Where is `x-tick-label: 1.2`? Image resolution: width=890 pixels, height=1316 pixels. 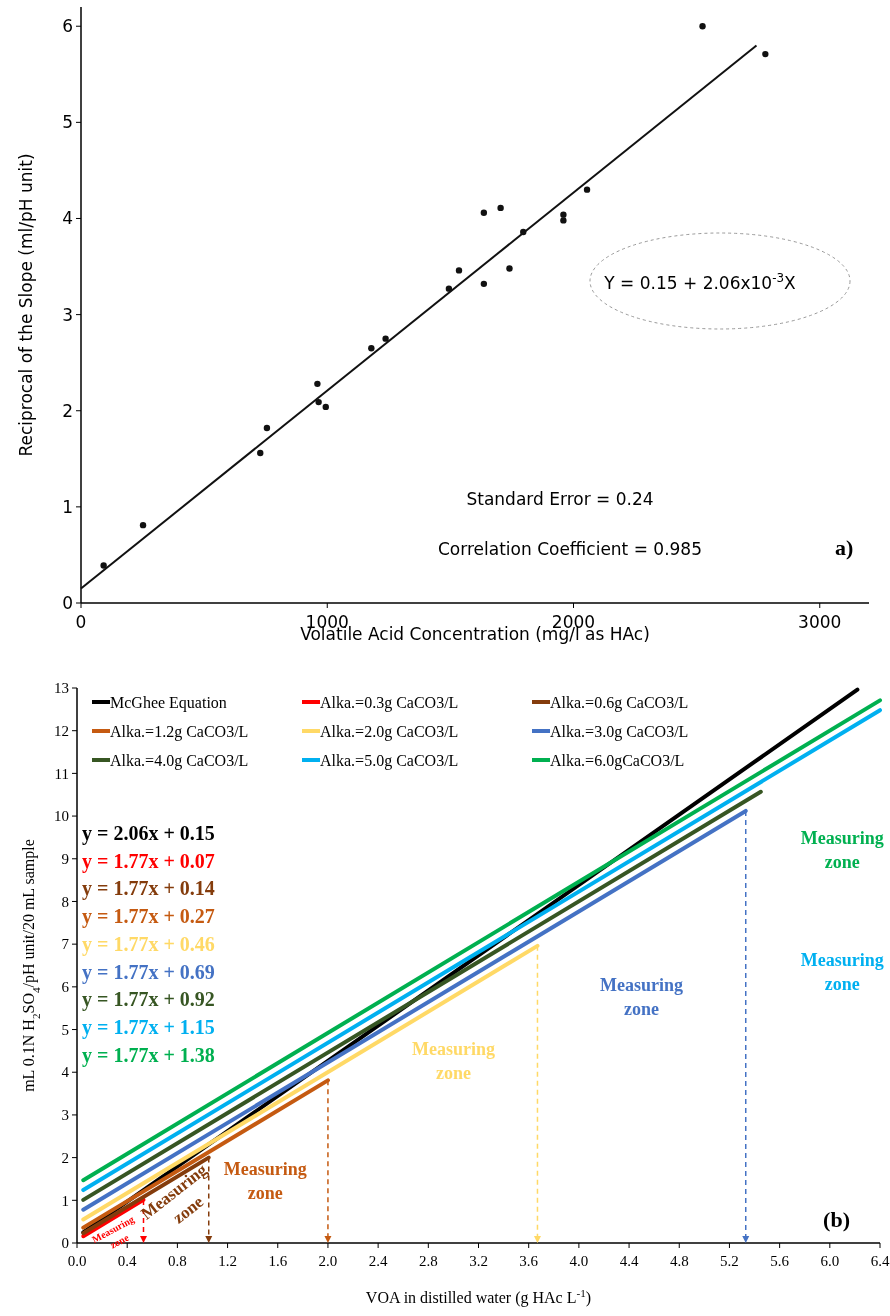 x-tick-label: 1.2 is located at coordinates (227, 1261).